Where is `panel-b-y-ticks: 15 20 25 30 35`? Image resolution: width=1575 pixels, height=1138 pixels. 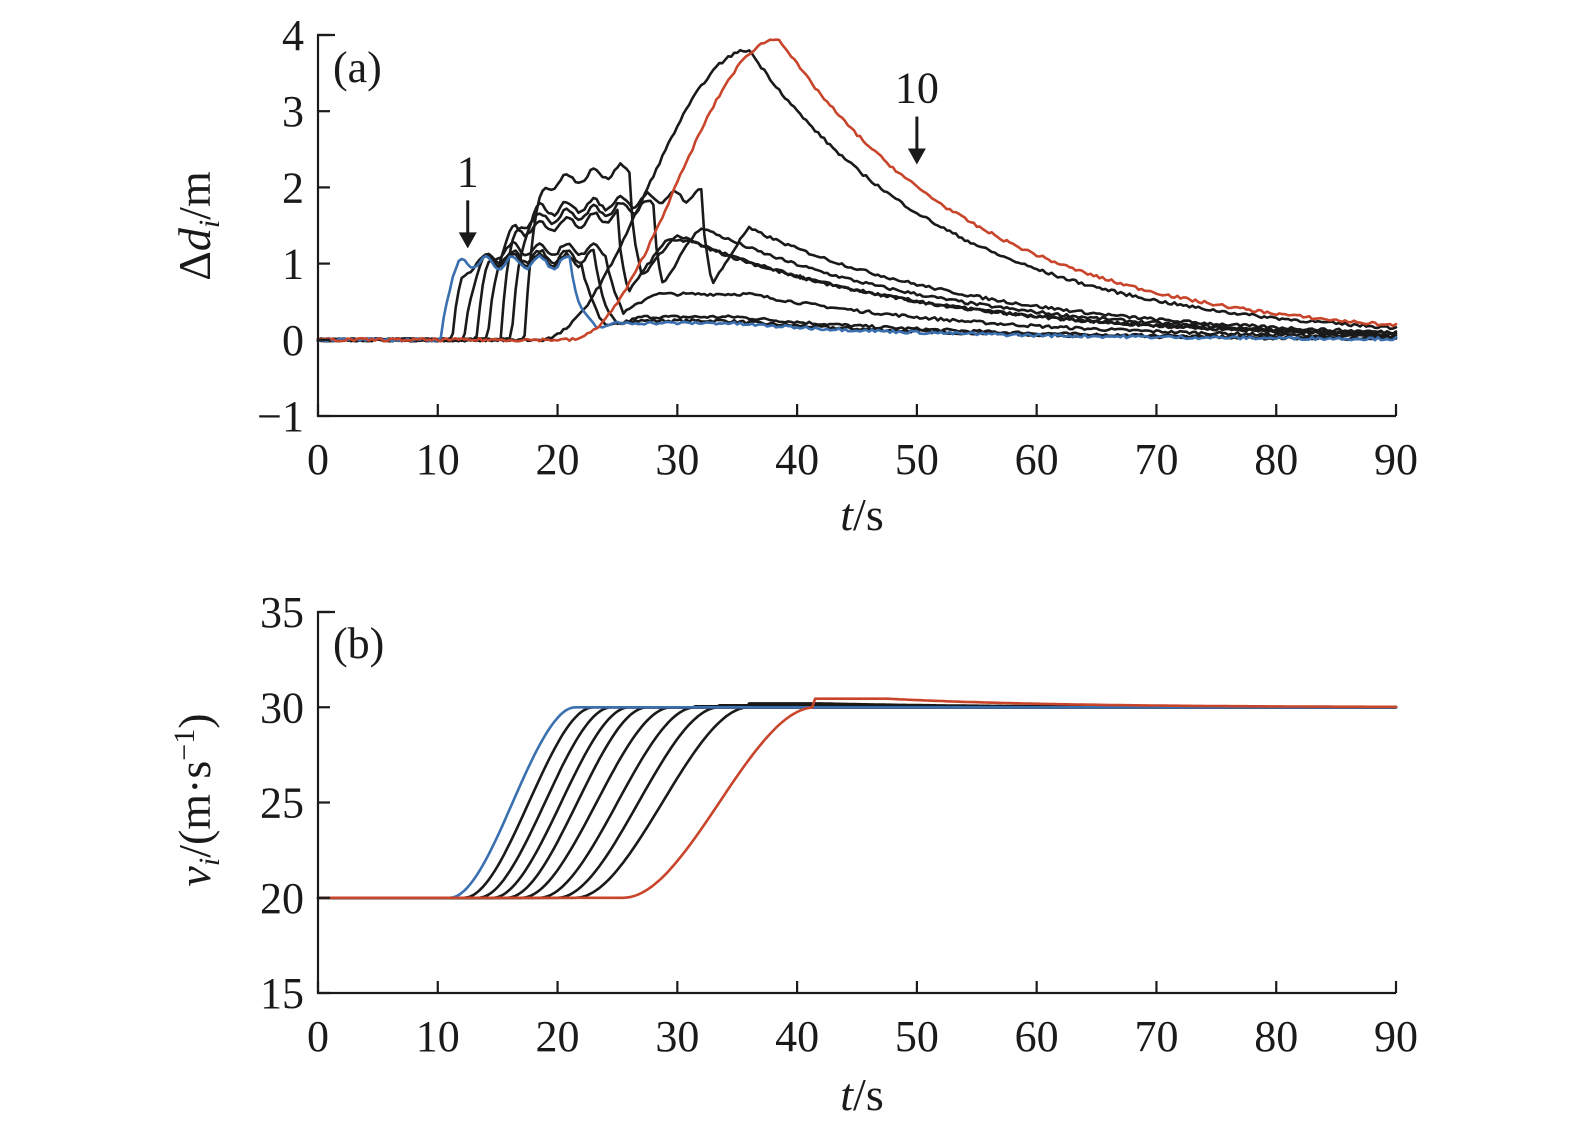
panel-b-y-ticks: 15 20 25 30 35 is located at coordinates (295, 803).